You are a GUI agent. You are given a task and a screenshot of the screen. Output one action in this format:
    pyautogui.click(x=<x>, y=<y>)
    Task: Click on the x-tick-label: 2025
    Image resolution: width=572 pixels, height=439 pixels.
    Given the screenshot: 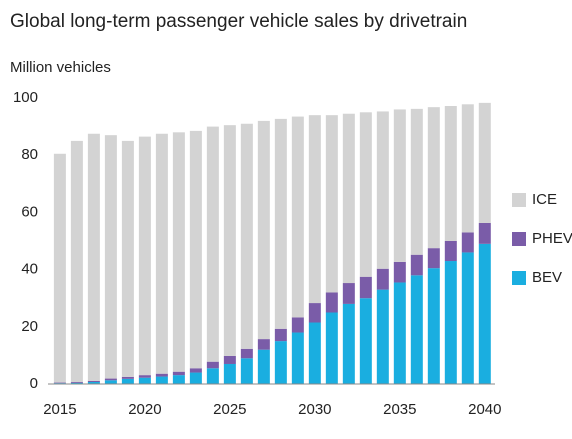 What is the action you would take?
    pyautogui.click(x=229, y=409)
    